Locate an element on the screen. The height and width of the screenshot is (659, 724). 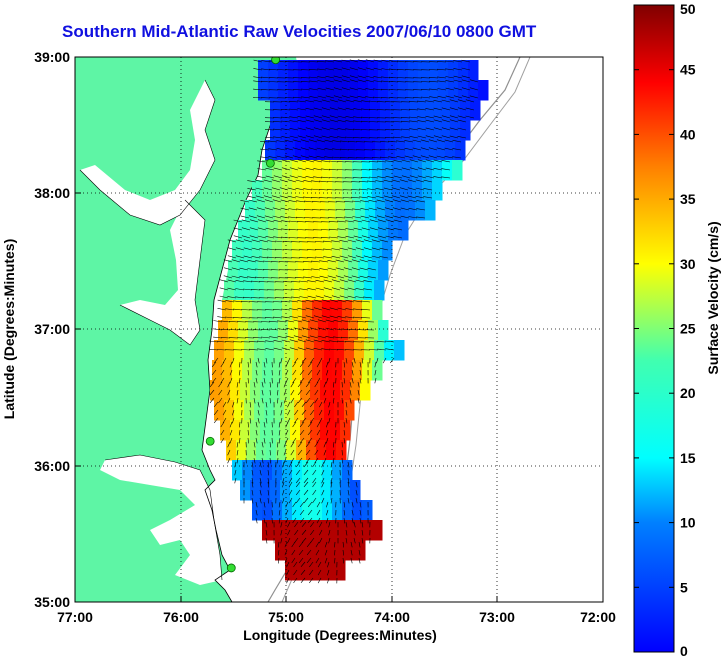
colorbar-tick-label: 10 is located at coordinates (688, 523).